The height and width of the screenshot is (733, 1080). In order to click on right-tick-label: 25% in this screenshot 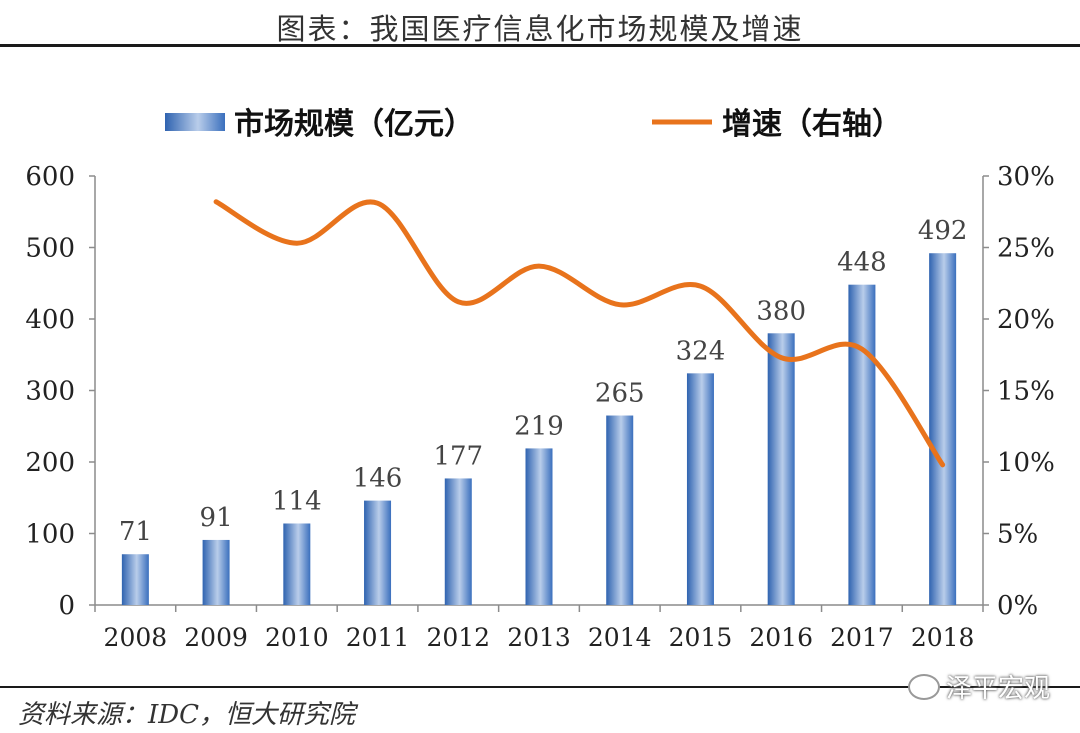, I will do `click(1026, 249)`.